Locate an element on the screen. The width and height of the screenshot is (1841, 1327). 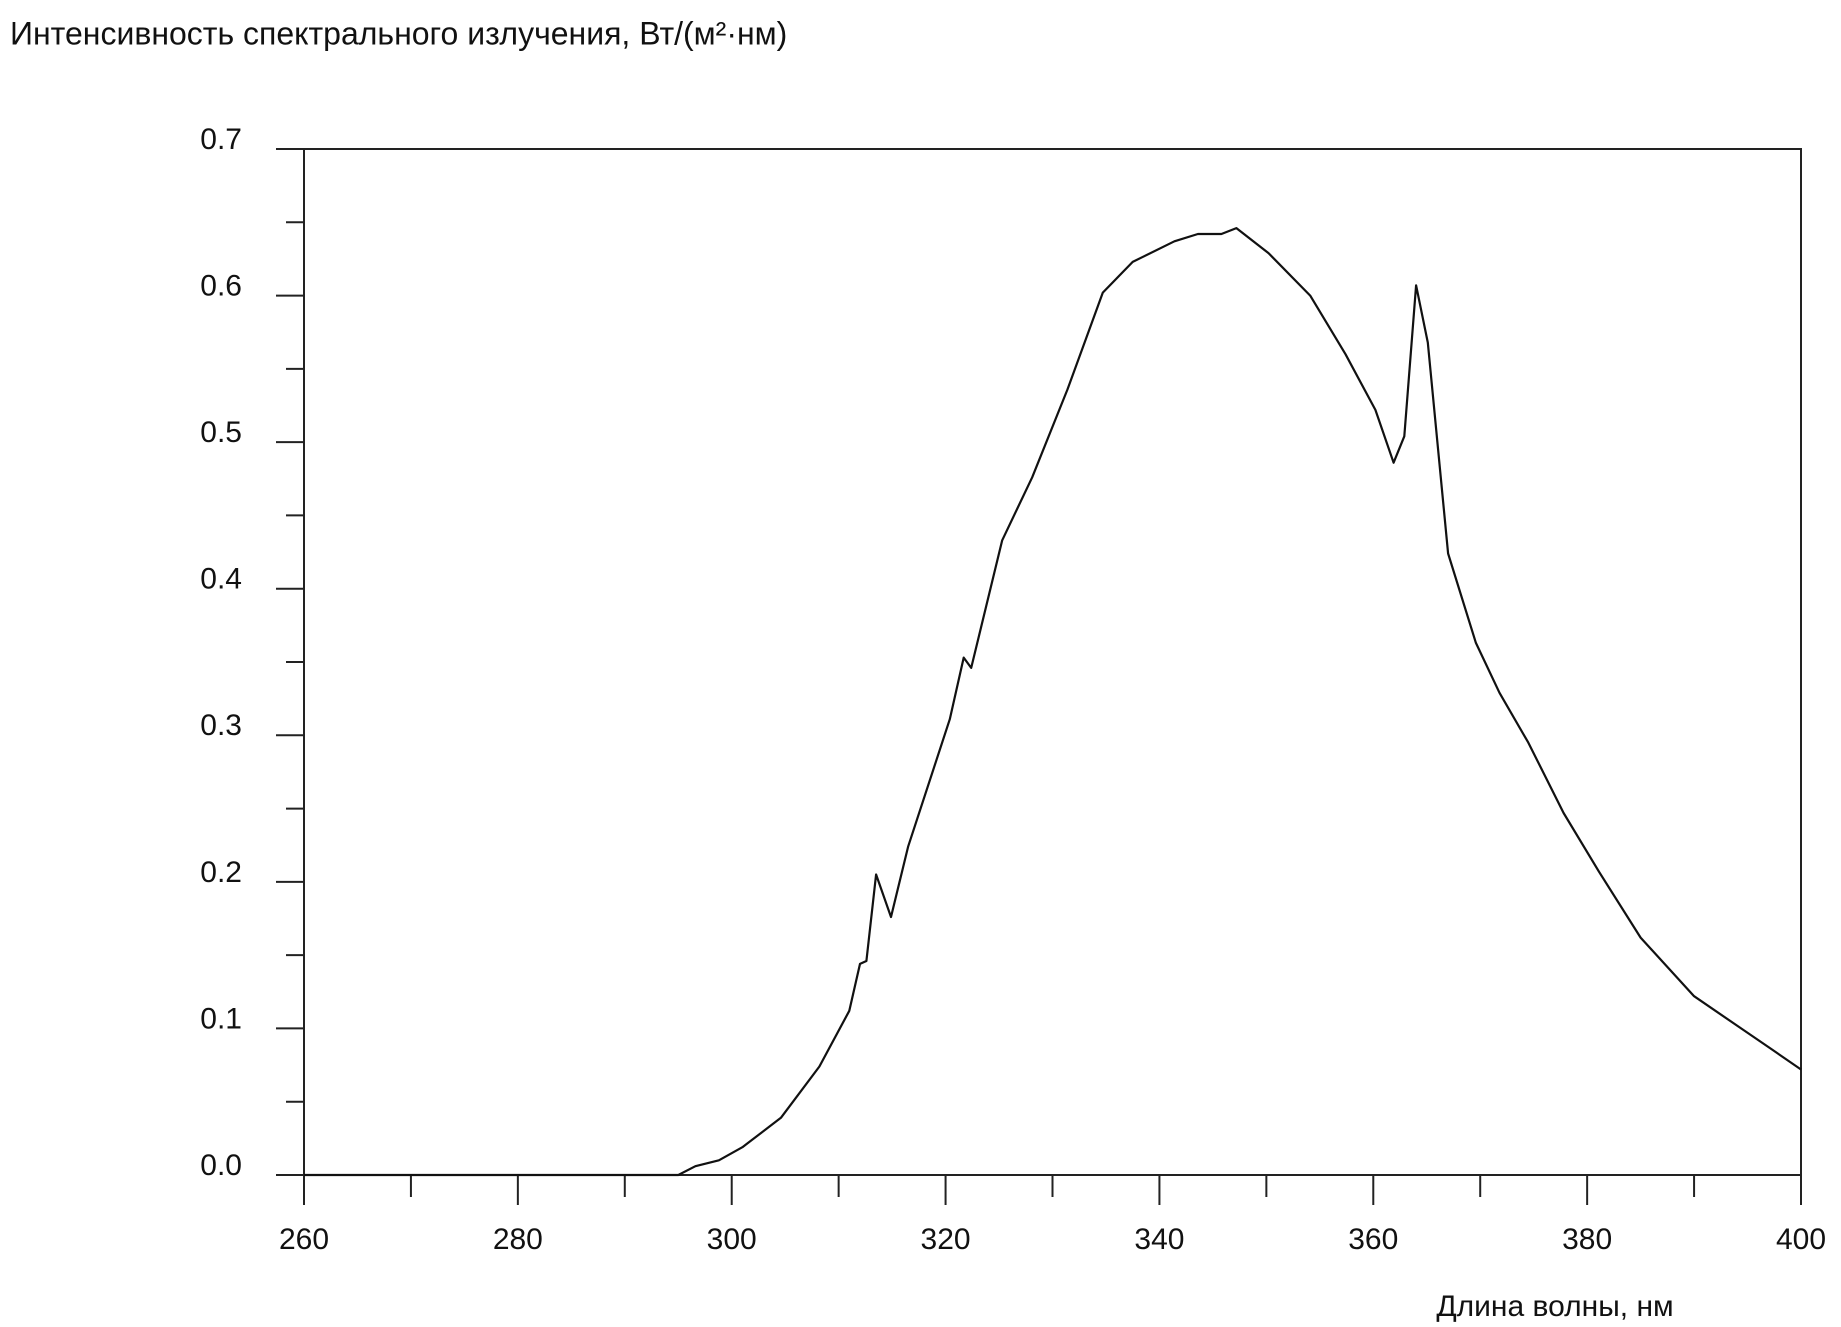
x-tick-label: 360 is located at coordinates (1373, 1239).